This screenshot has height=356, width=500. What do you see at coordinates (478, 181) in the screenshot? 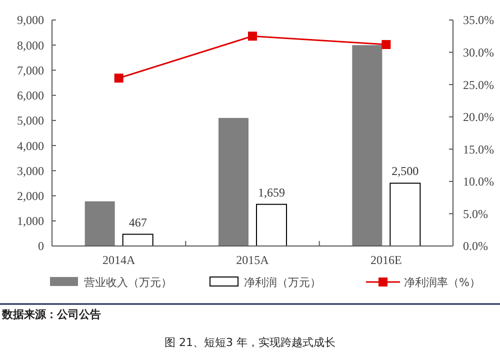
I see `y2-tick-label: 10.0%` at bounding box center [478, 181].